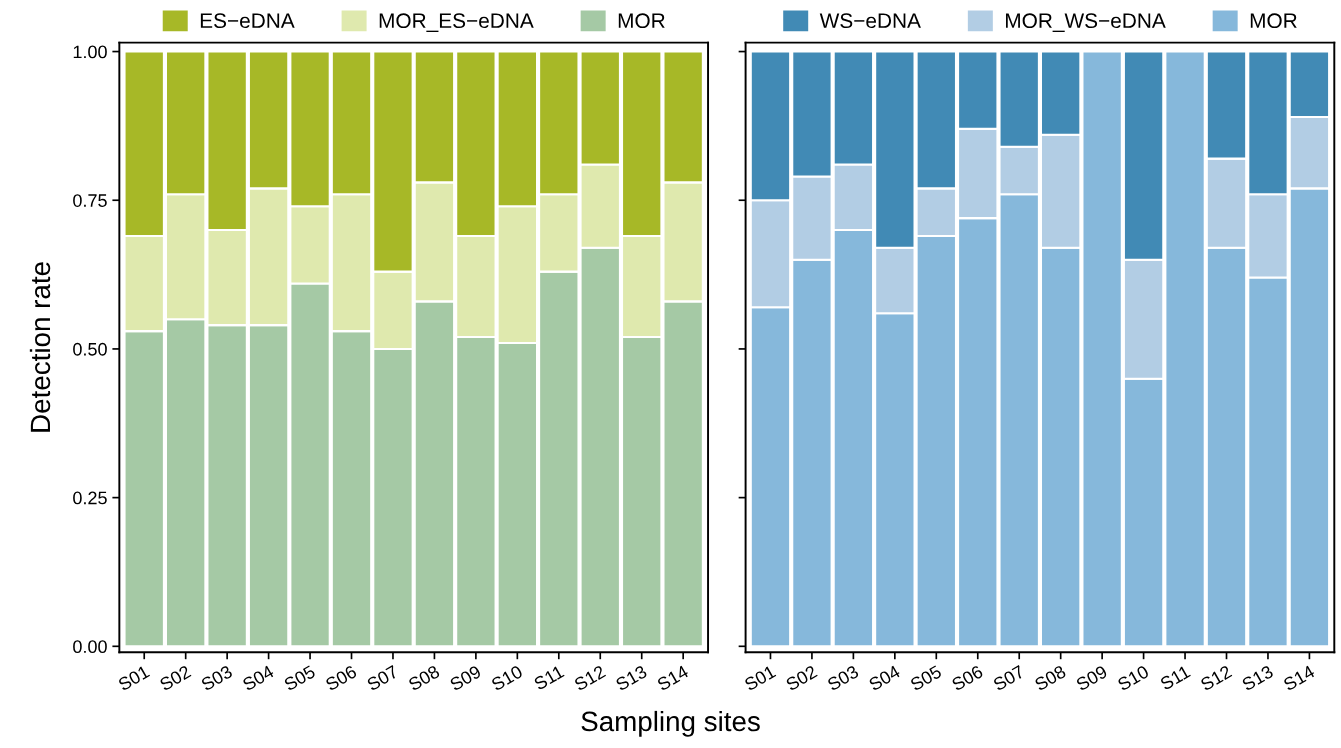 The width and height of the screenshot is (1341, 748). Describe the element at coordinates (456, 22) in the screenshot. I see `legend-label: MOR_ES−eDNA` at that location.